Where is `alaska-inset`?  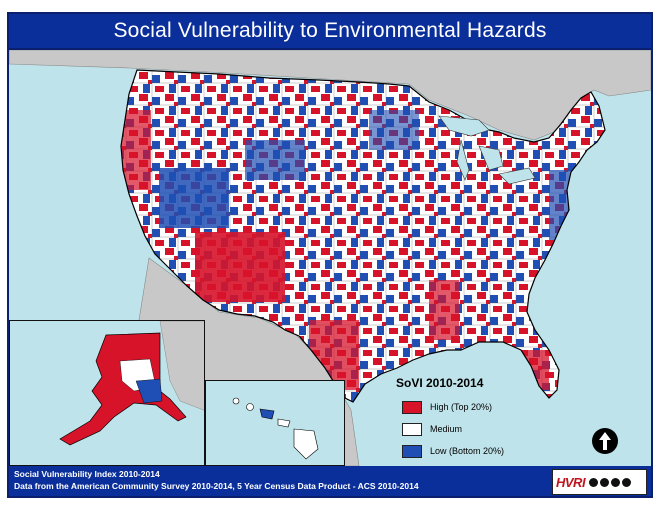 alaska-inset is located at coordinates (107, 393).